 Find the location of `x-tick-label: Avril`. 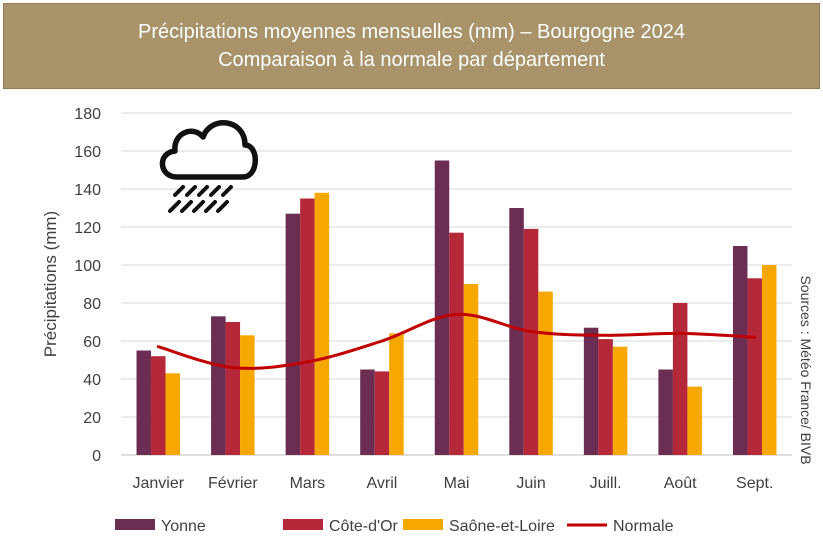

x-tick-label: Avril is located at coordinates (382, 483).